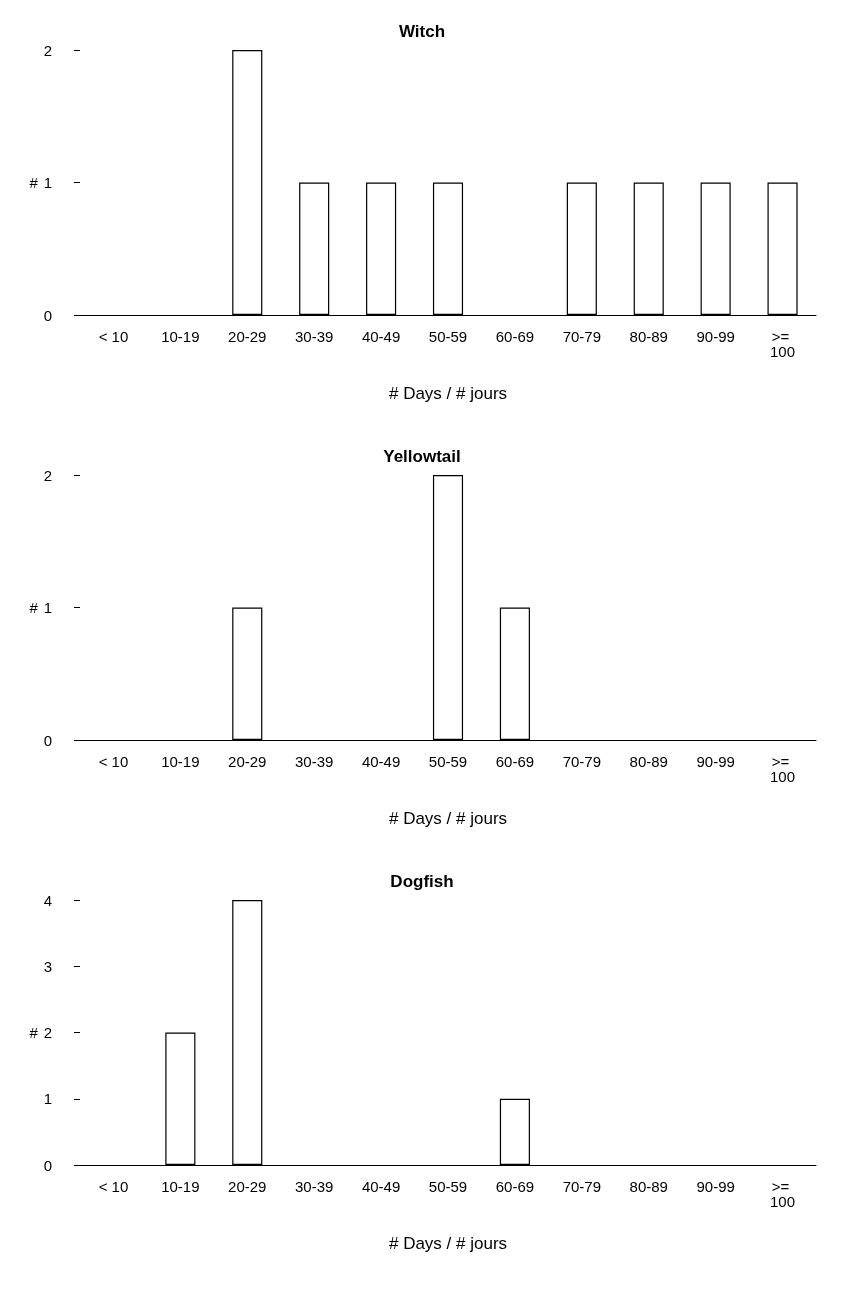 The width and height of the screenshot is (844, 1291). I want to click on chart-title: Dogfish, so click(422, 881).